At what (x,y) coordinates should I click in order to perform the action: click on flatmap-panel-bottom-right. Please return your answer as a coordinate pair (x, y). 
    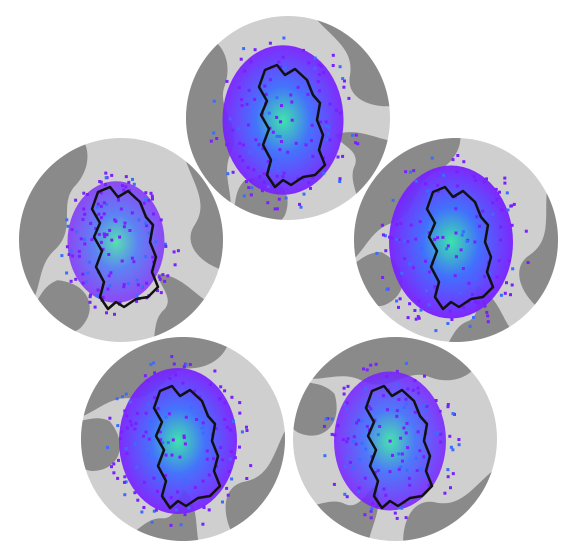
    Looking at the image, I should click on (395, 439).